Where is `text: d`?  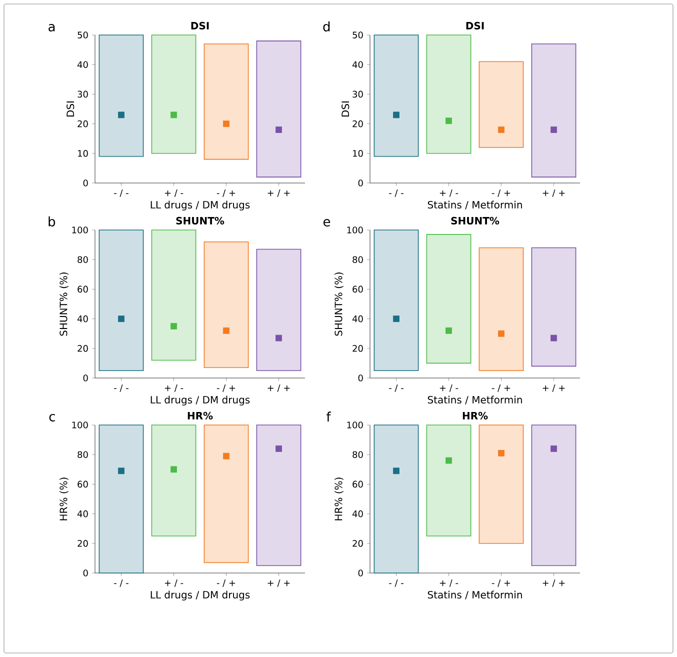 text: d is located at coordinates (326, 26).